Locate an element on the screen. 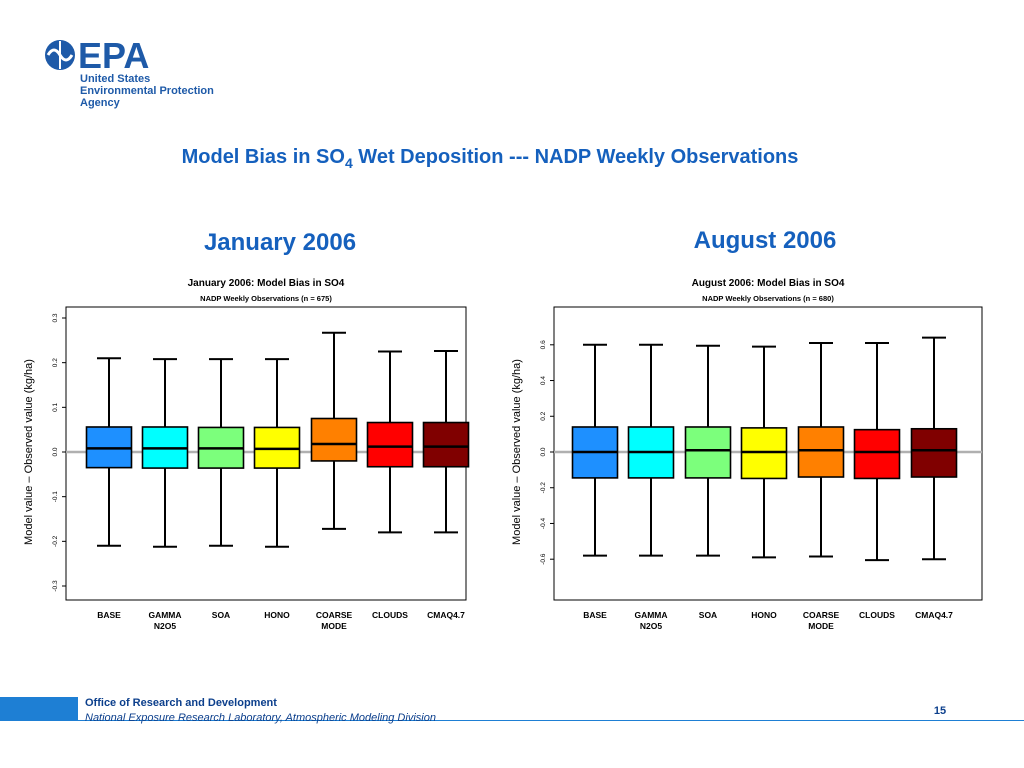 Image resolution: width=1024 pixels, height=768 pixels. y-tick-label: 0.6 is located at coordinates (543, 344).